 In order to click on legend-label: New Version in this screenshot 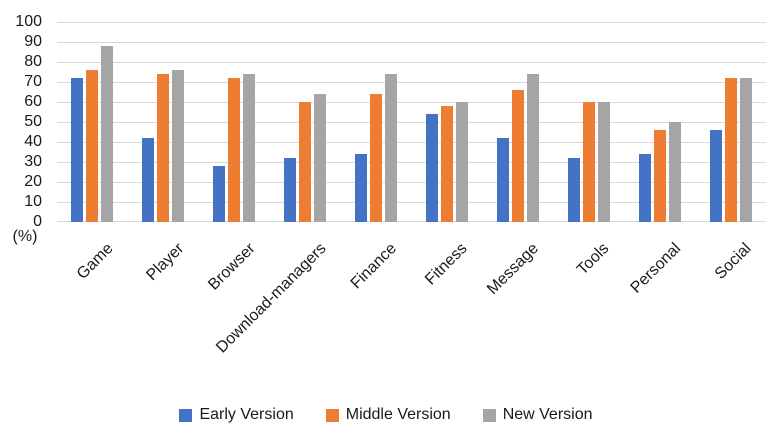, I will do `click(547, 414)`.